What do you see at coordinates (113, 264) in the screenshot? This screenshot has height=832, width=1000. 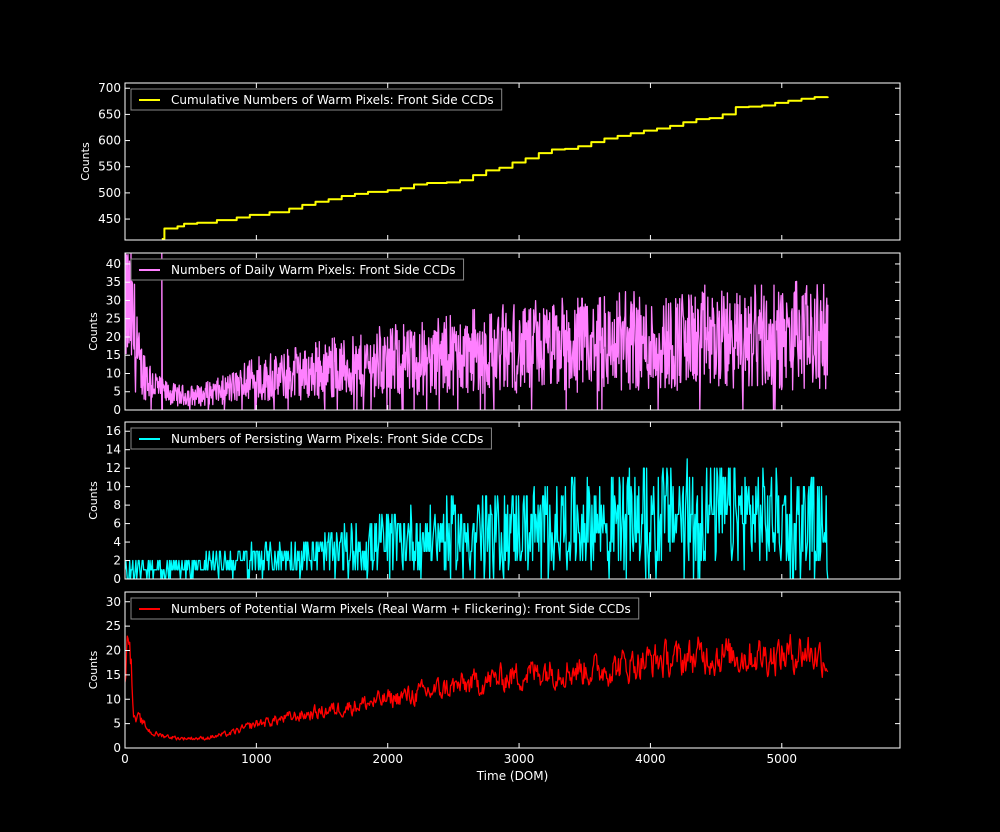 I see `y-tick-label: 40` at bounding box center [113, 264].